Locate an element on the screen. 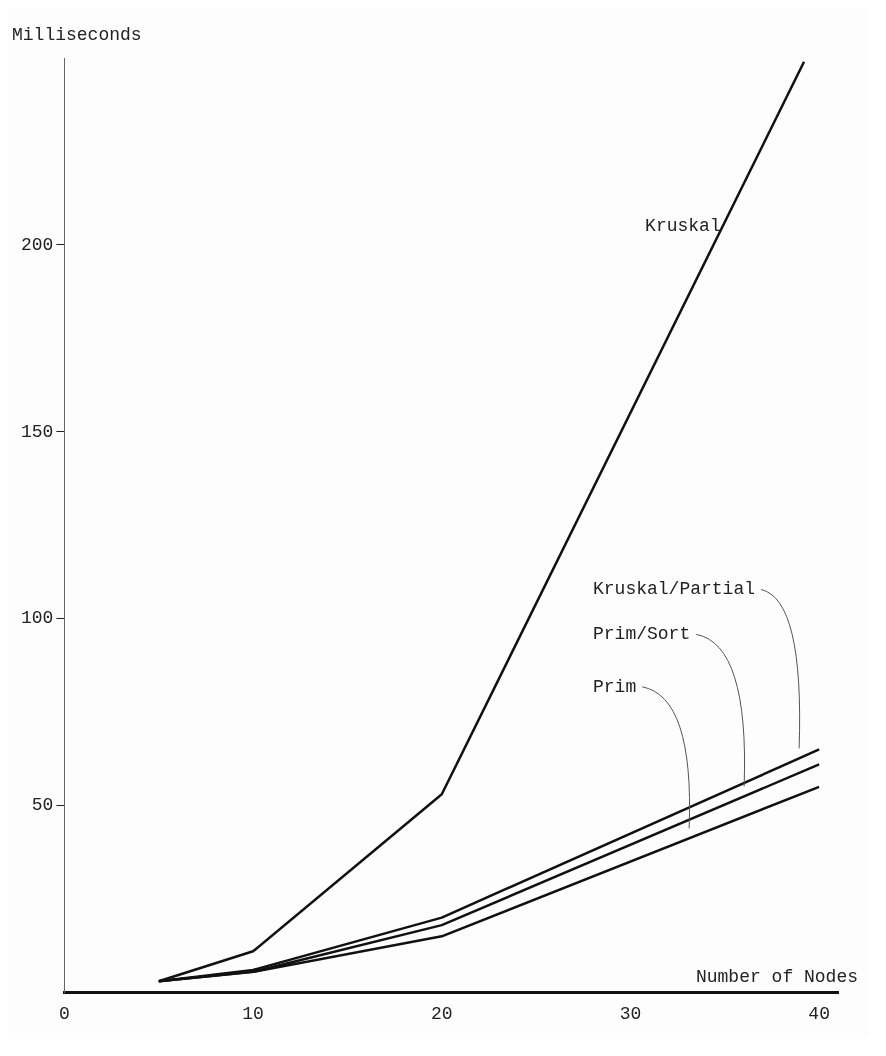 The width and height of the screenshot is (886, 1056). x-tick-label: 0 is located at coordinates (64, 1013).